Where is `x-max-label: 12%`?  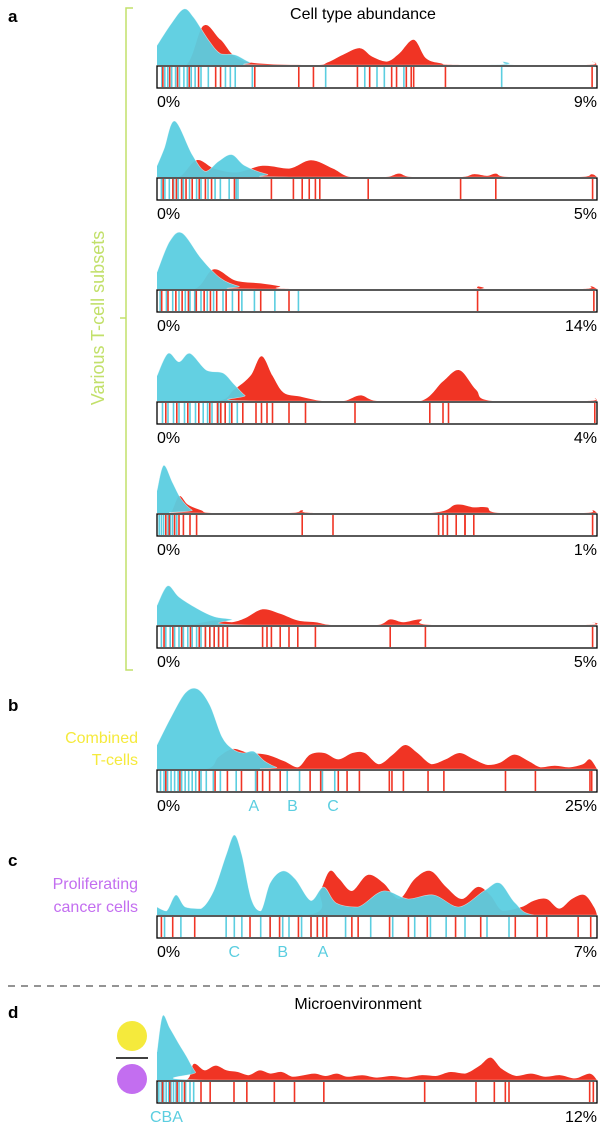 x-max-label: 12% is located at coordinates (581, 1117).